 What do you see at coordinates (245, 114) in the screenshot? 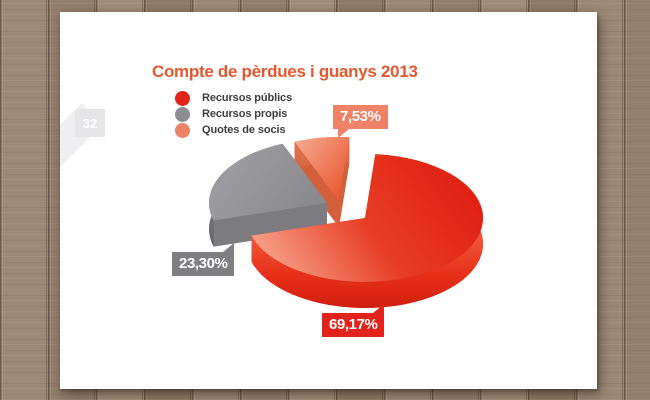
I see `legend-label: Recursos propis` at bounding box center [245, 114].